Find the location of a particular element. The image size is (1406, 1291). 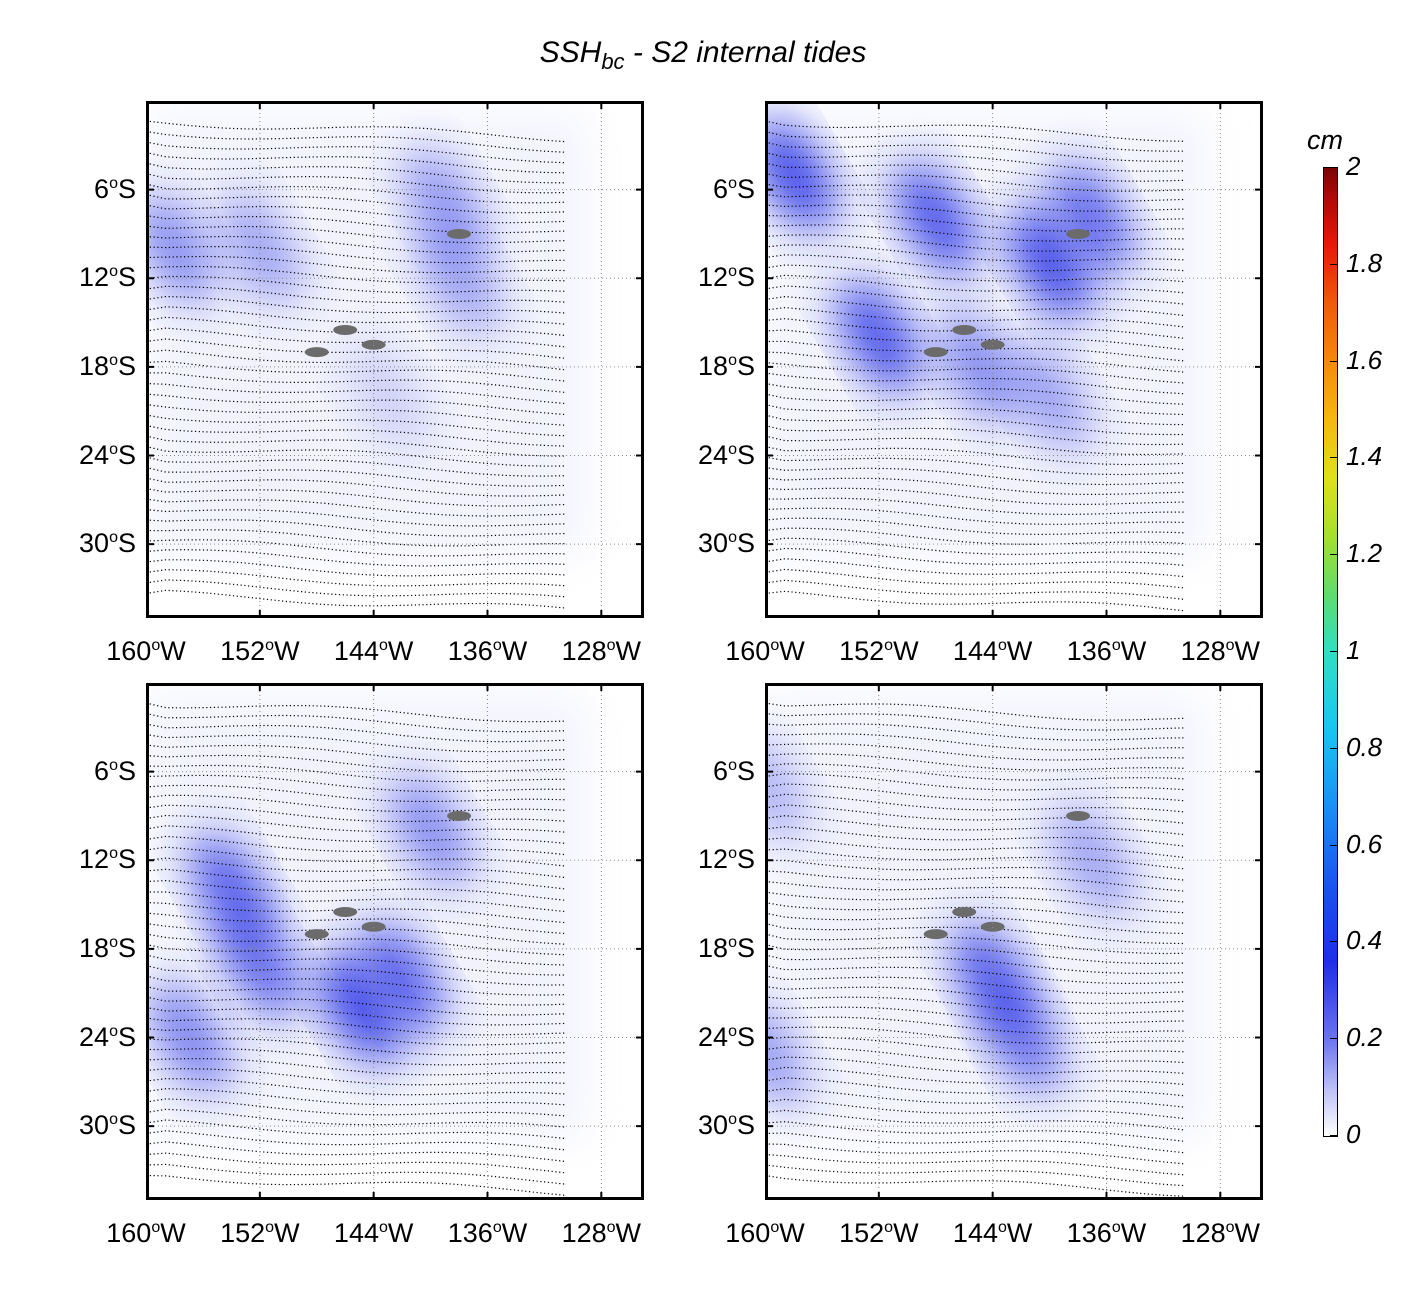

map-panel-bottom-left is located at coordinates (395, 941).